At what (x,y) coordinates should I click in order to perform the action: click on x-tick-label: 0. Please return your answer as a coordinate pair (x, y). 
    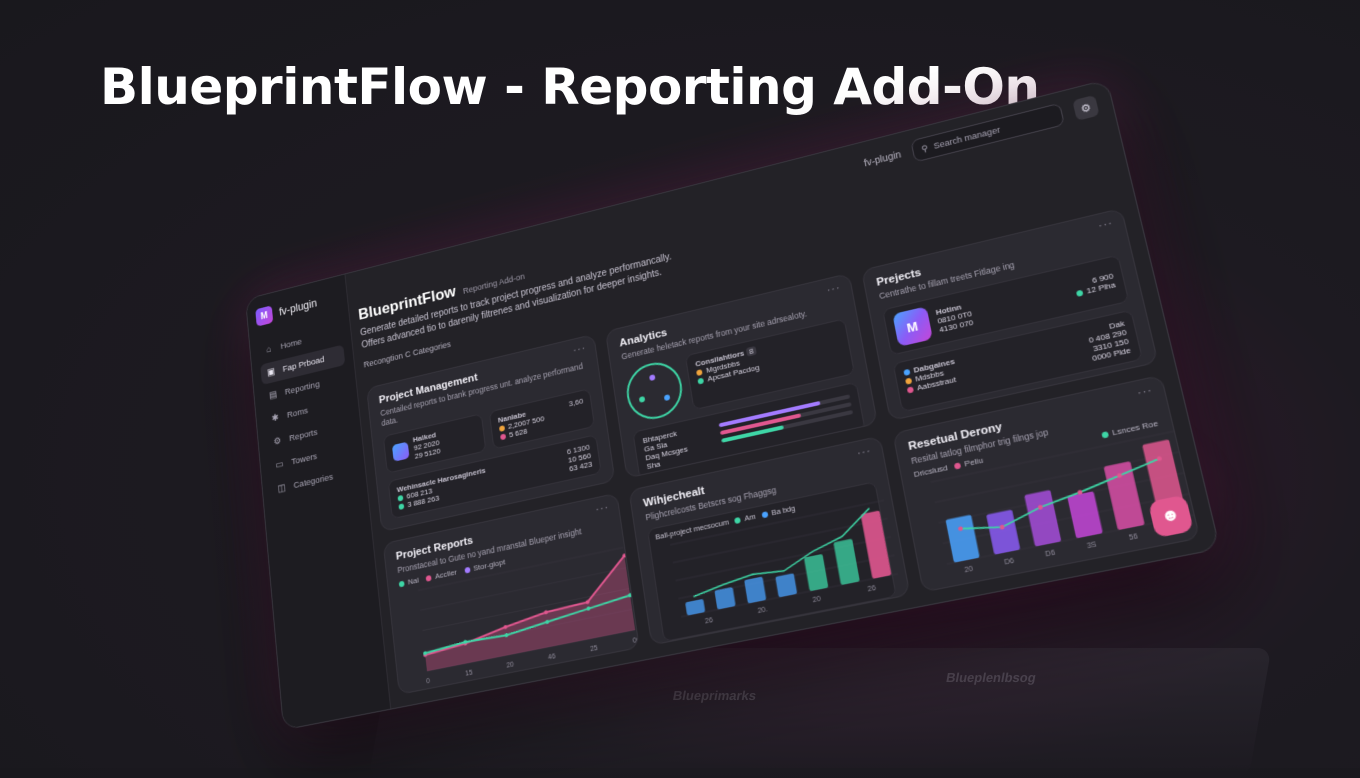
    Looking at the image, I should click on (428, 682).